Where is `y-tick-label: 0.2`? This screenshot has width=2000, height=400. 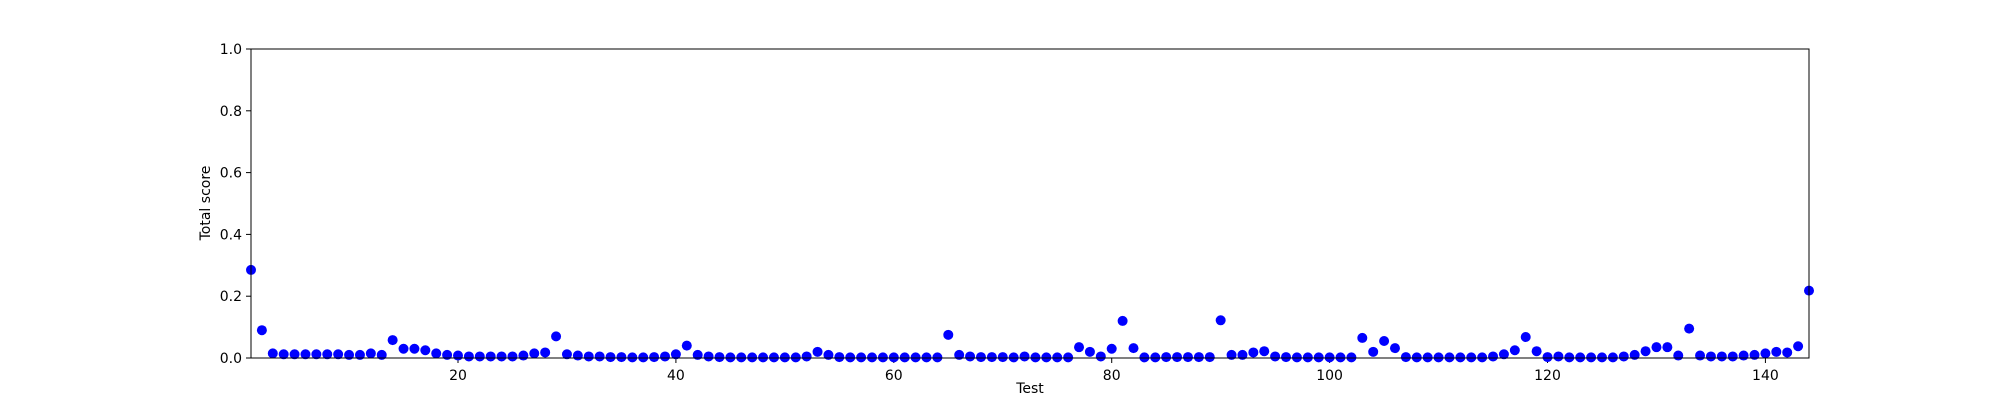 y-tick-label: 0.2 is located at coordinates (231, 297).